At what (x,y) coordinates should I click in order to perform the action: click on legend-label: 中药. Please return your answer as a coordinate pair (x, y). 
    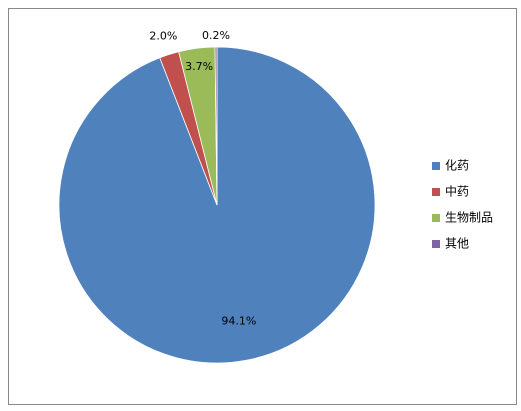
    Looking at the image, I should click on (457, 191).